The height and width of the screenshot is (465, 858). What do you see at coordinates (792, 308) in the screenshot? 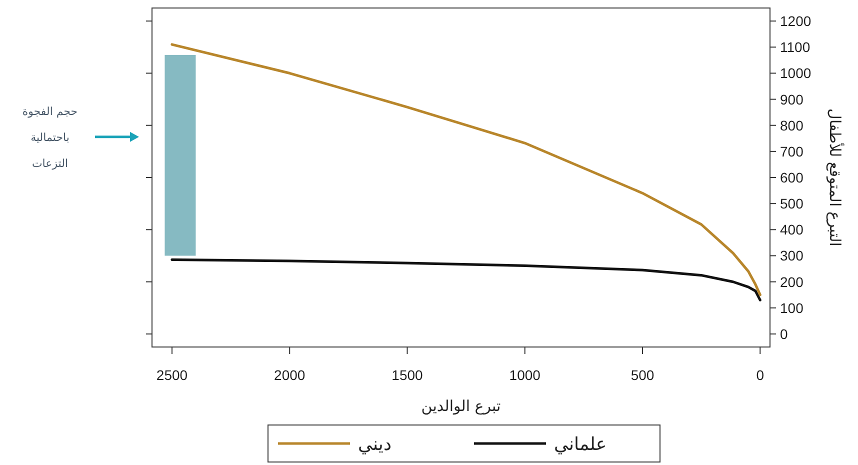
I see `y-tick-label: 100` at bounding box center [792, 308].